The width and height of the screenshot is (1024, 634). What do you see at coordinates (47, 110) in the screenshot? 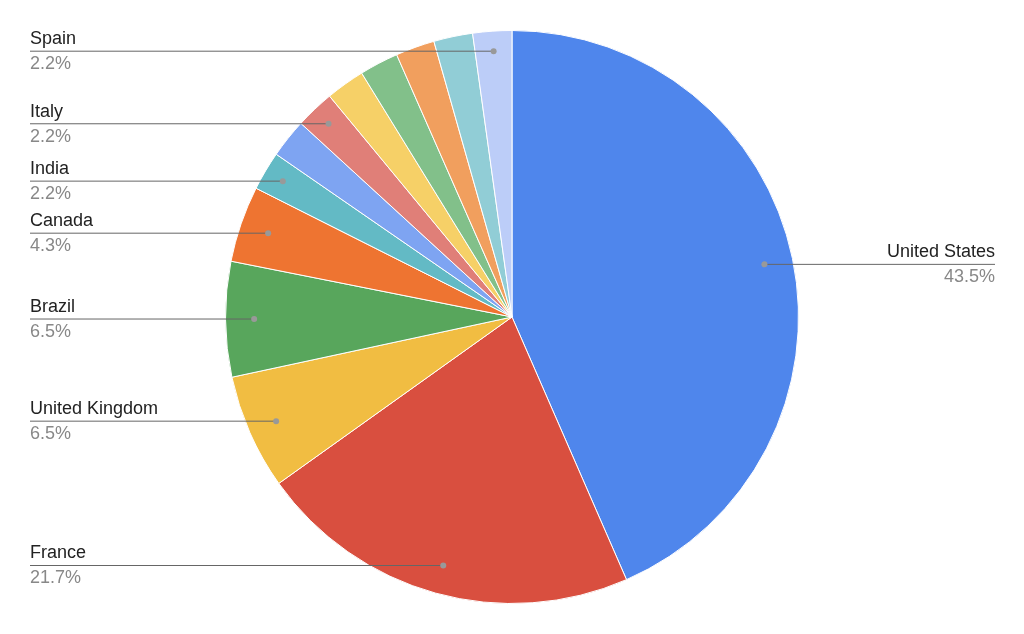
I see `slice-label: Italy` at bounding box center [47, 110].